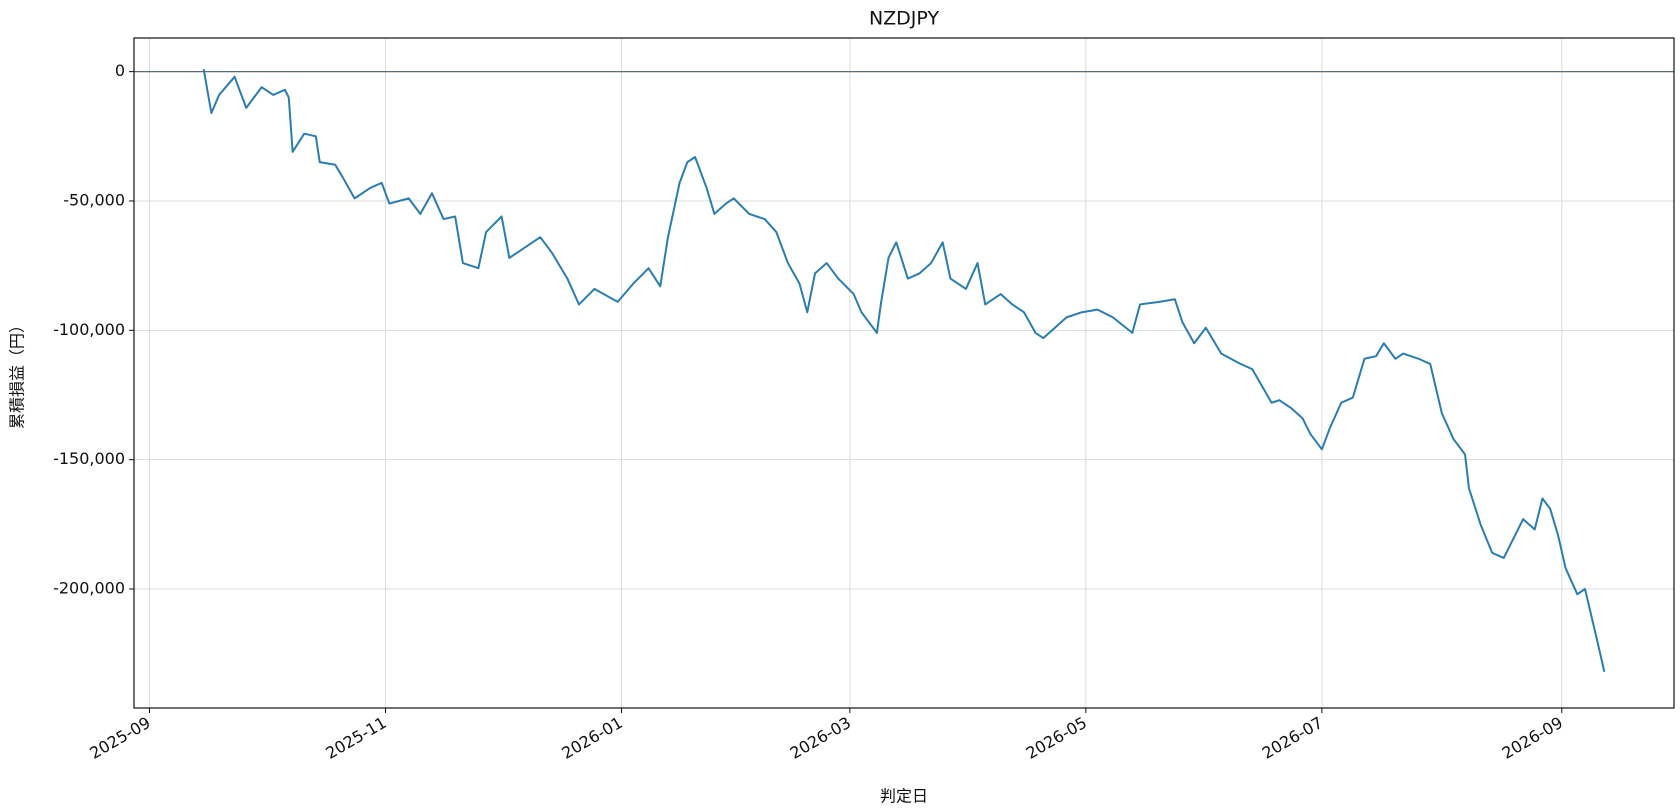 This screenshot has width=1680, height=812. I want to click on x-tick-label: 2026-01, so click(591, 738).